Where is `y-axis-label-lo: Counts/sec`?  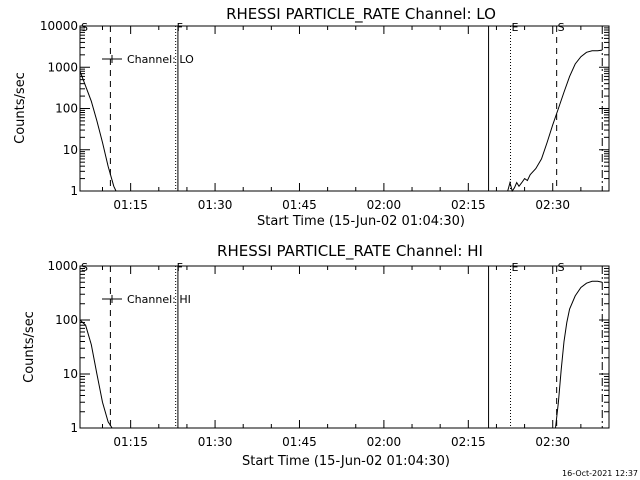
y-axis-label-lo: Counts/sec is located at coordinates (20, 108).